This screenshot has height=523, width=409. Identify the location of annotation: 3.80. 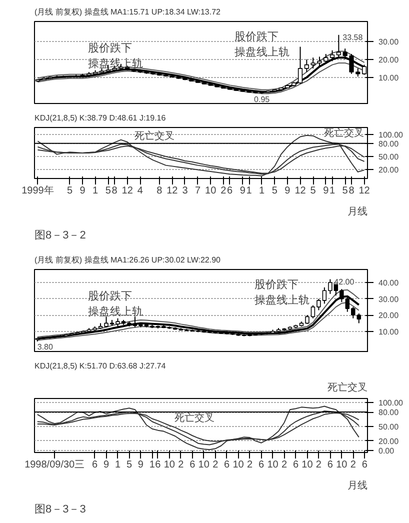
(45, 347).